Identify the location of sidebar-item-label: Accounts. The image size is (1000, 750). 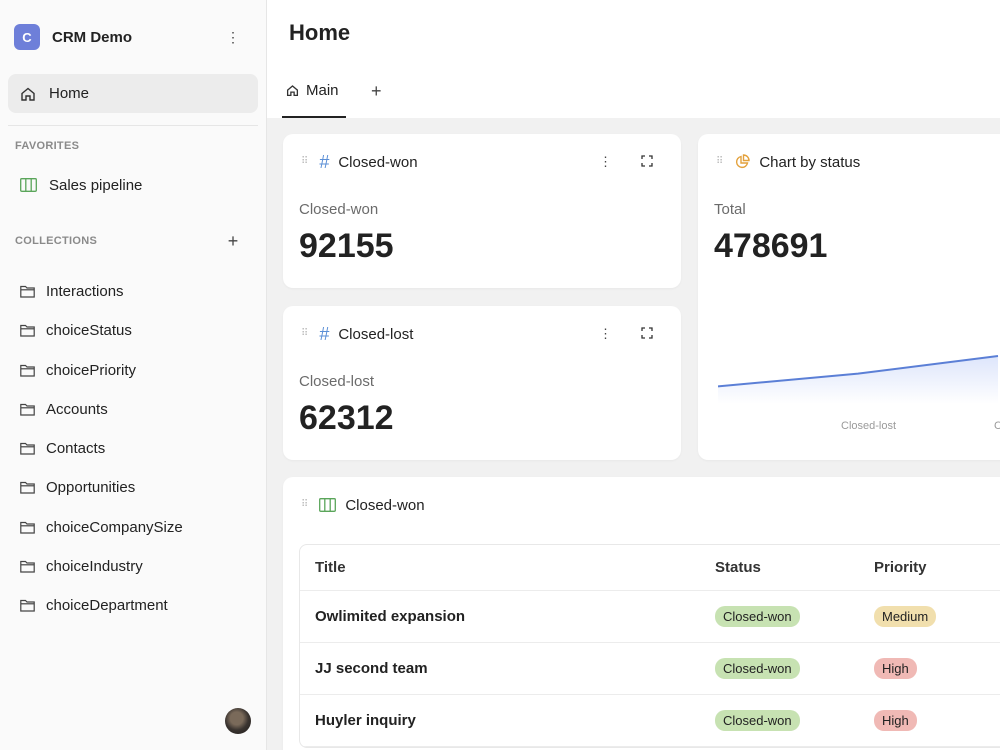
(77, 409).